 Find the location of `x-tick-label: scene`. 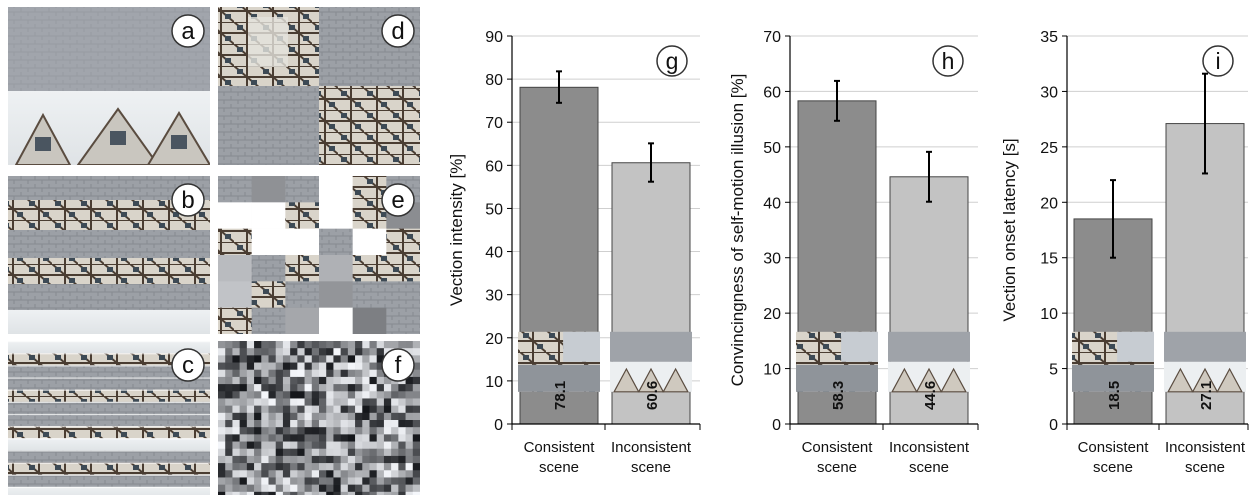

x-tick-label: scene is located at coordinates (559, 467).